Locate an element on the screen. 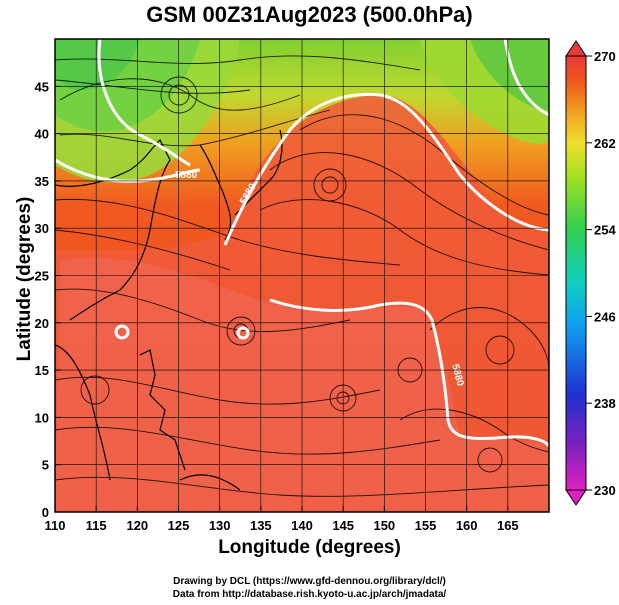 The width and height of the screenshot is (619, 605). y-tick-label: 45 is located at coordinates (42, 86).